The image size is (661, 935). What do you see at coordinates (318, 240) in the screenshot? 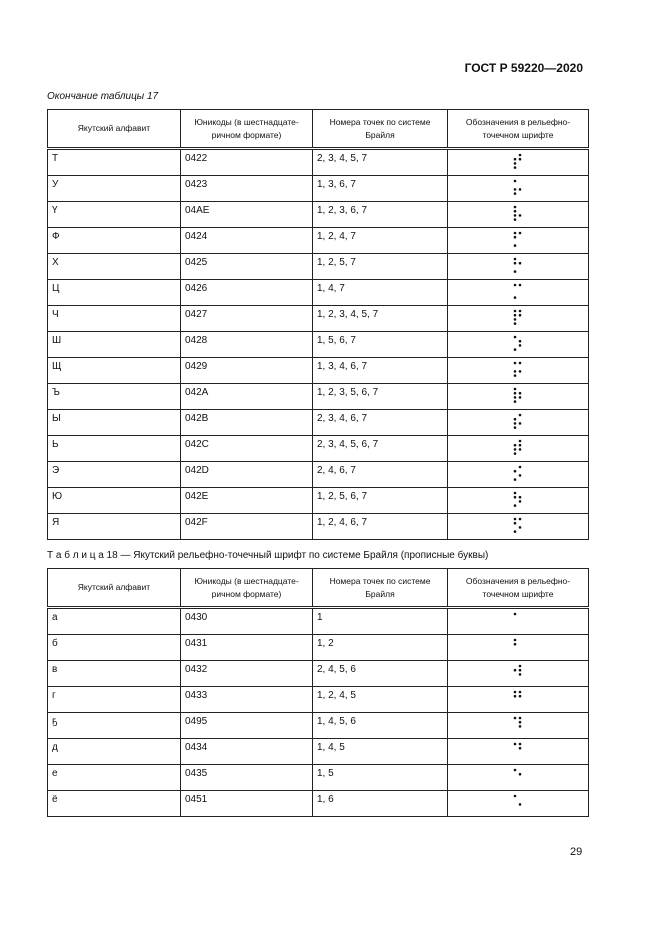
I see `table-row: Ф 0424 1, 2, 4, 7` at bounding box center [318, 240].